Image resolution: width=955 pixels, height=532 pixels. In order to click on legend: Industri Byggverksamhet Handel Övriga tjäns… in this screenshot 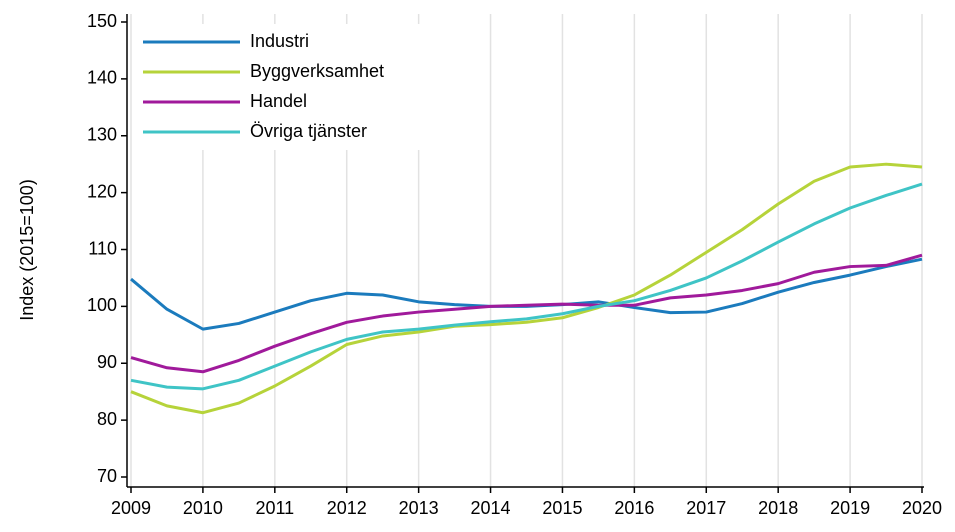, I will do `click(287, 87)`.